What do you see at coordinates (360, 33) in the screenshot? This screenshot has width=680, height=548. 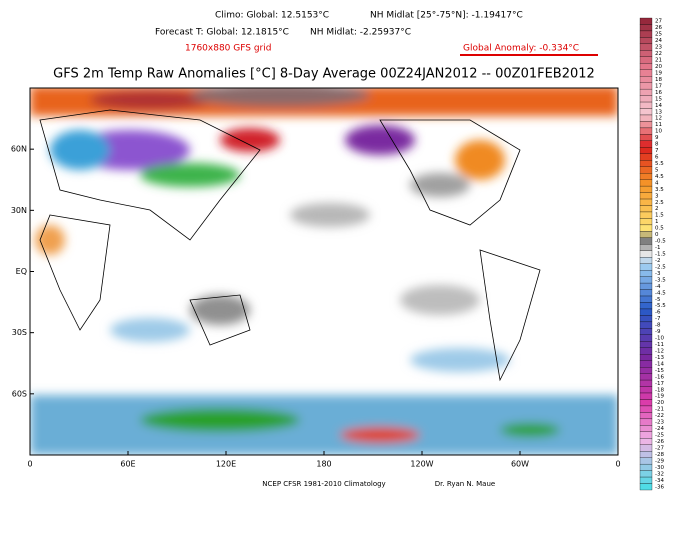 I see `forecast-nh: NH Midlat: -2.25937°C` at bounding box center [360, 33].